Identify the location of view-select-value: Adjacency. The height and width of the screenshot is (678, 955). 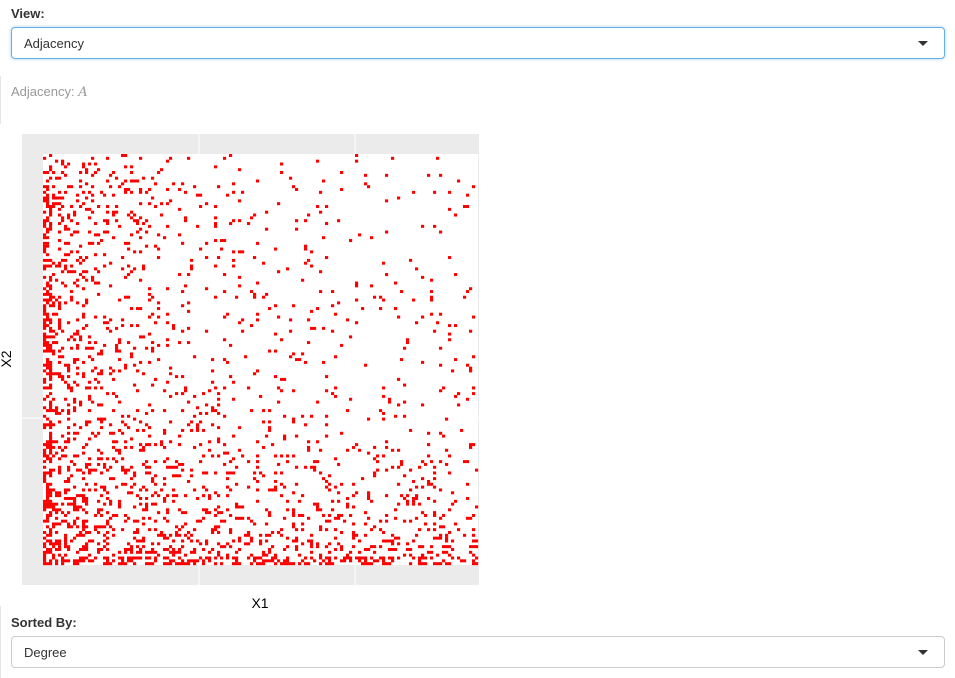
(54, 43).